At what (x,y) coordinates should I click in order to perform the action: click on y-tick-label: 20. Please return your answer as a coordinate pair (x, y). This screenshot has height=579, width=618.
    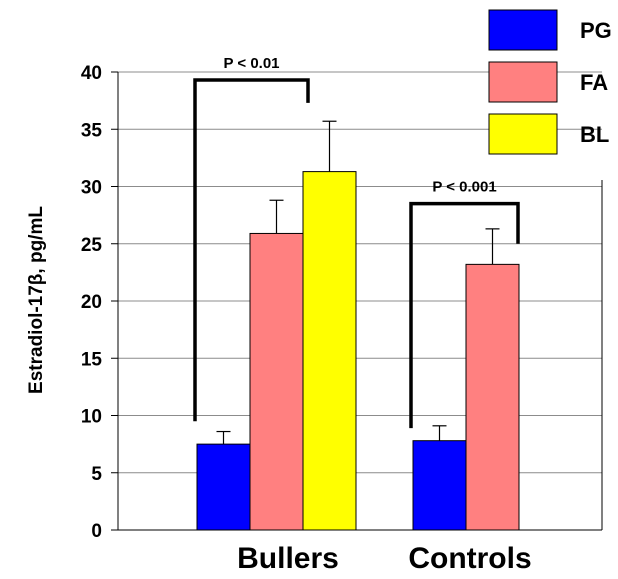
    Looking at the image, I should click on (91, 302).